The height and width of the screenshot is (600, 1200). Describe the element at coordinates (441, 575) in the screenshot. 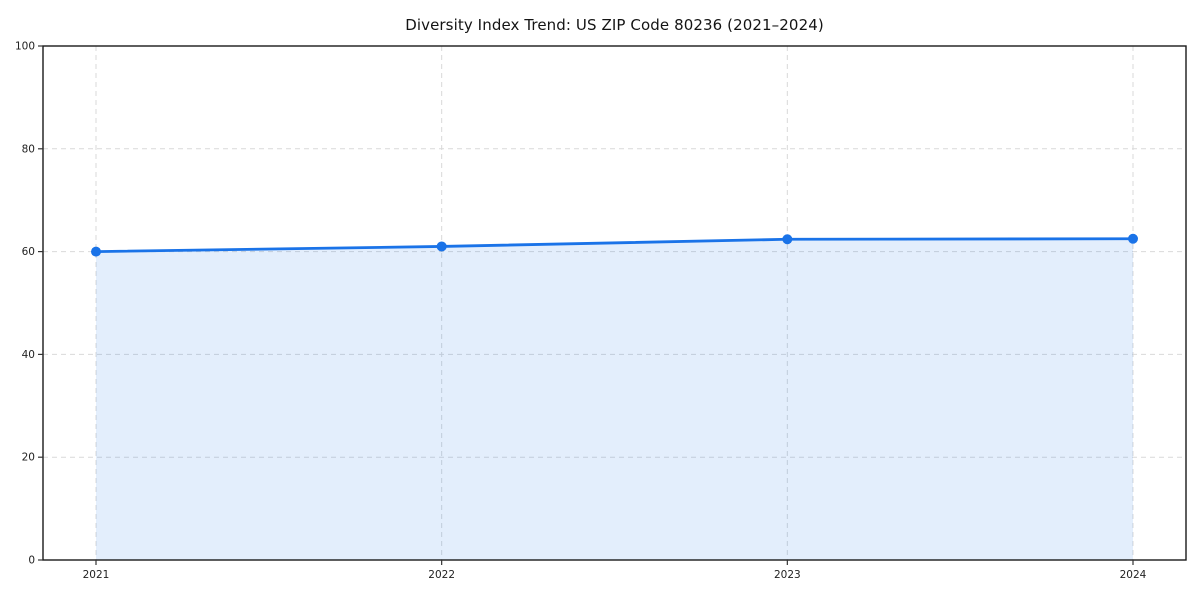

I see `x-axis-tick-label: 2022` at that location.